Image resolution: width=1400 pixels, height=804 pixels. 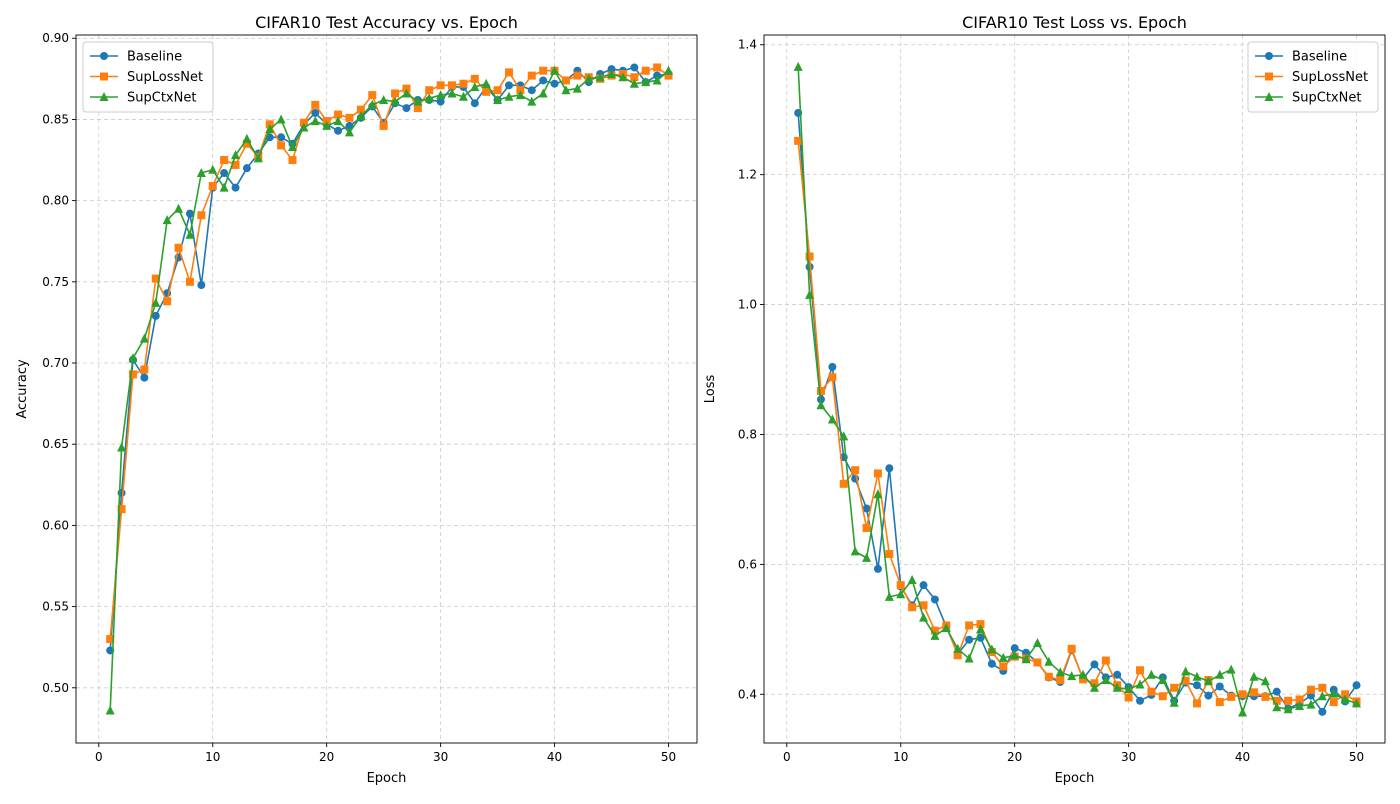 I want to click on x-tick-label: 30, so click(x=440, y=757).